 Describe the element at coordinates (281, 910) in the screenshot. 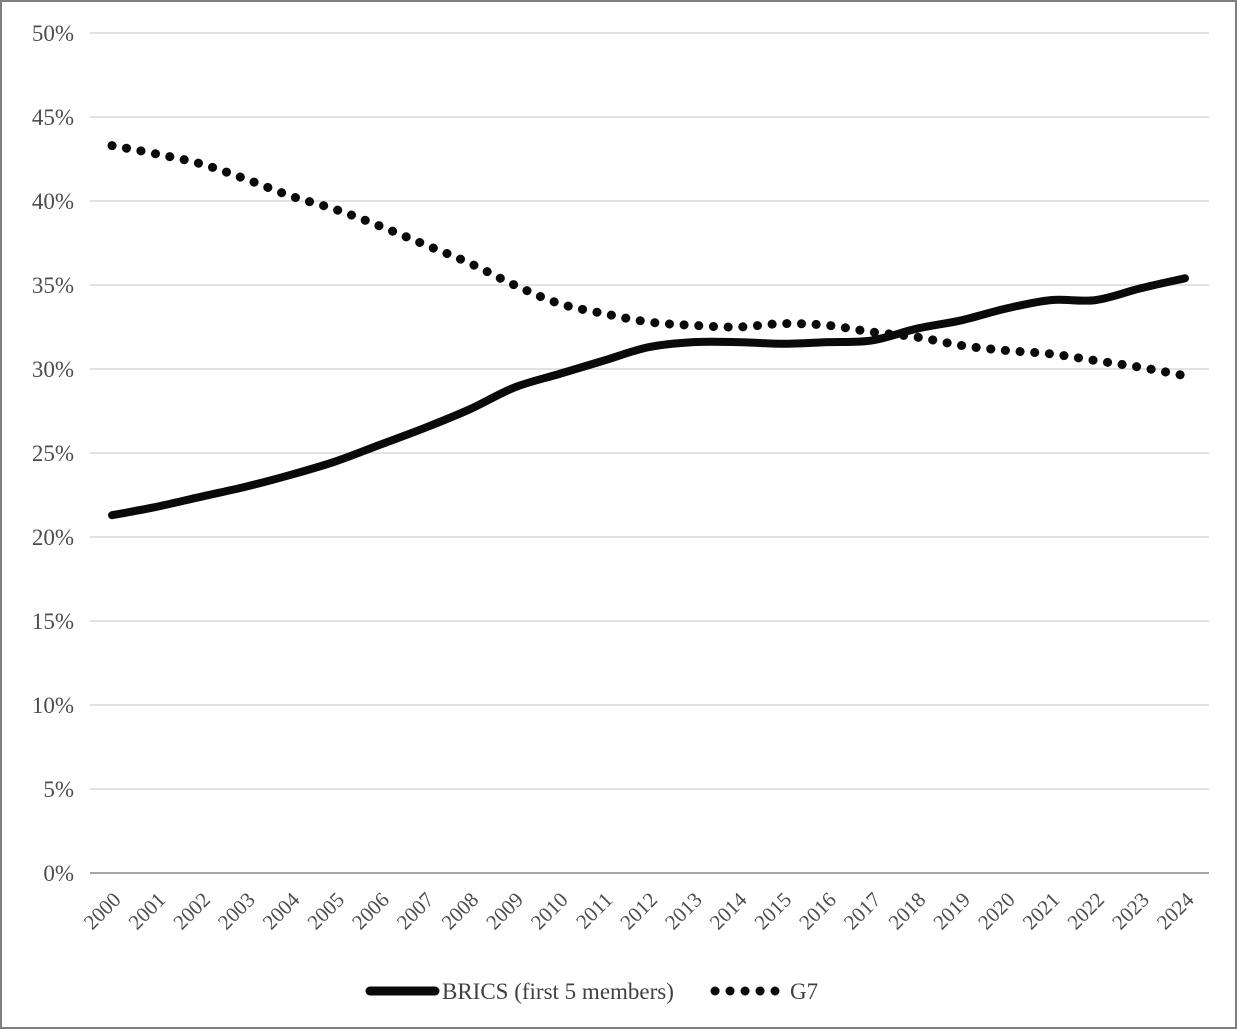

I see `xtick-label-2004: 2004` at that location.